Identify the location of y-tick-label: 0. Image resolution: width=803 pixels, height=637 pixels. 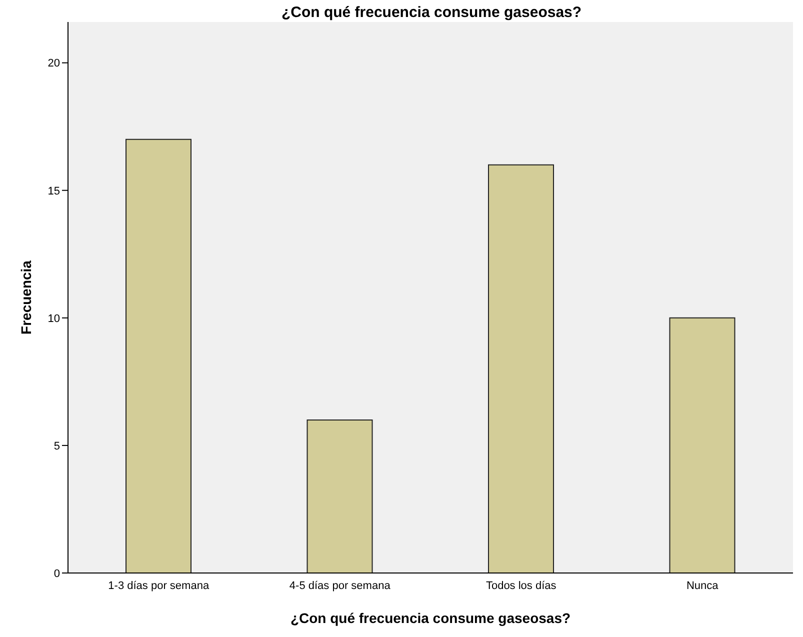
(57, 574).